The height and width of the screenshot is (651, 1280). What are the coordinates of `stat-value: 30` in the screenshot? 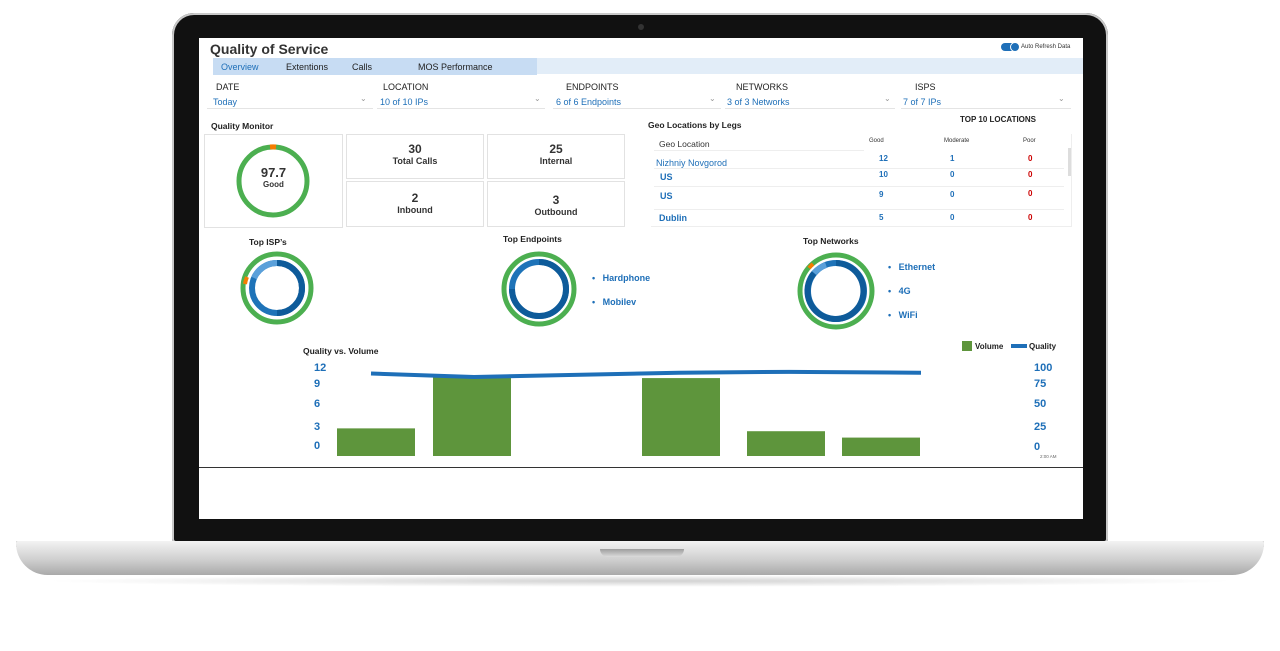 It's located at (415, 149).